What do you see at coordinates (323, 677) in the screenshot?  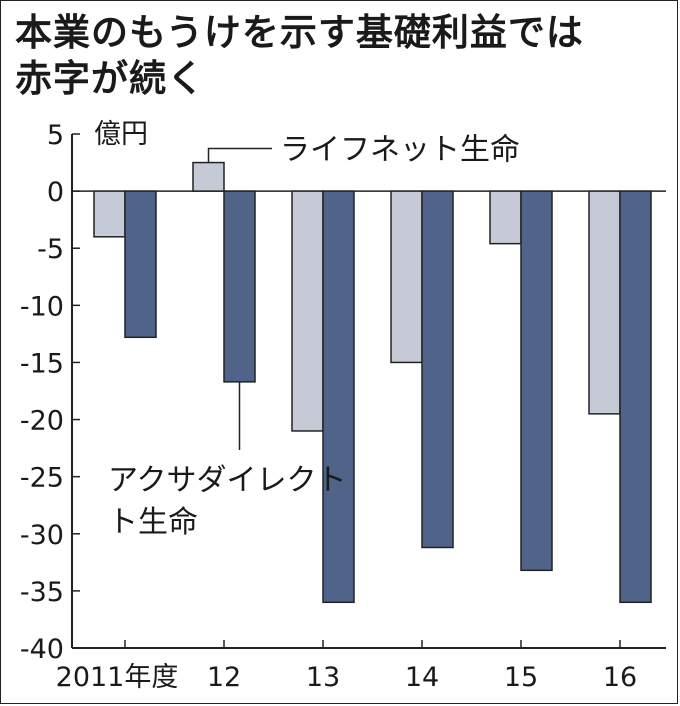 I see `x-tick-label: 13` at bounding box center [323, 677].